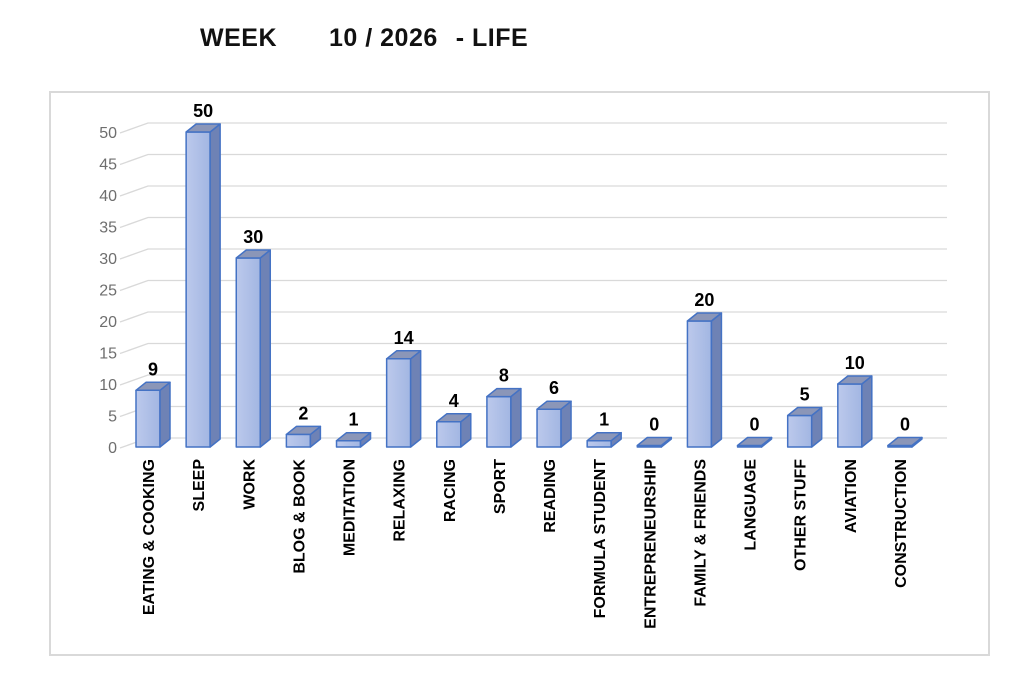 This screenshot has height=689, width=1023. Describe the element at coordinates (108, 291) in the screenshot. I see `y-tick-label: 25` at that location.